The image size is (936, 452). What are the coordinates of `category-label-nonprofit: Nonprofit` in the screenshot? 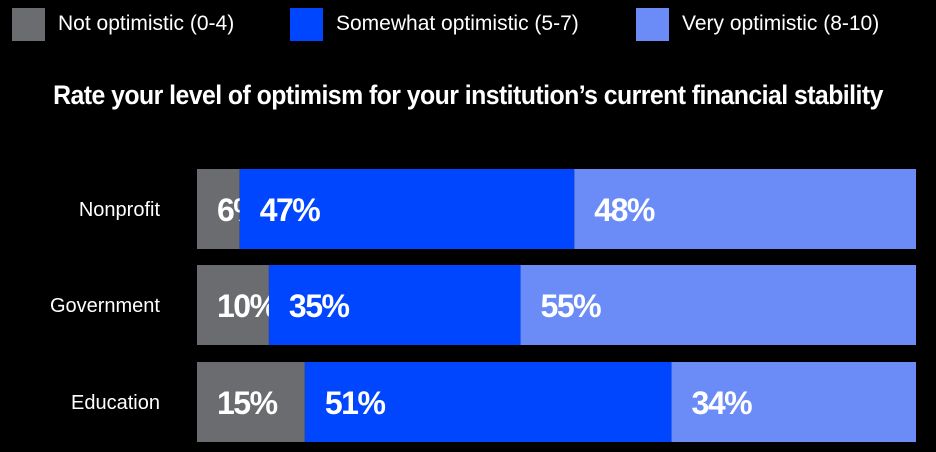 It's located at (120, 210).